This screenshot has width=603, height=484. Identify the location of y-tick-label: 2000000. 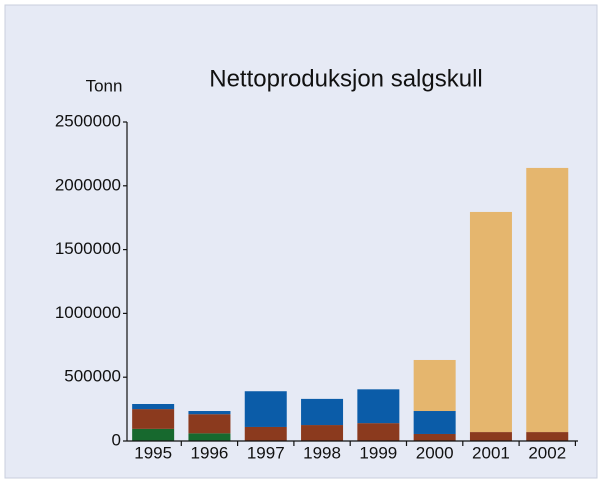
(88, 184).